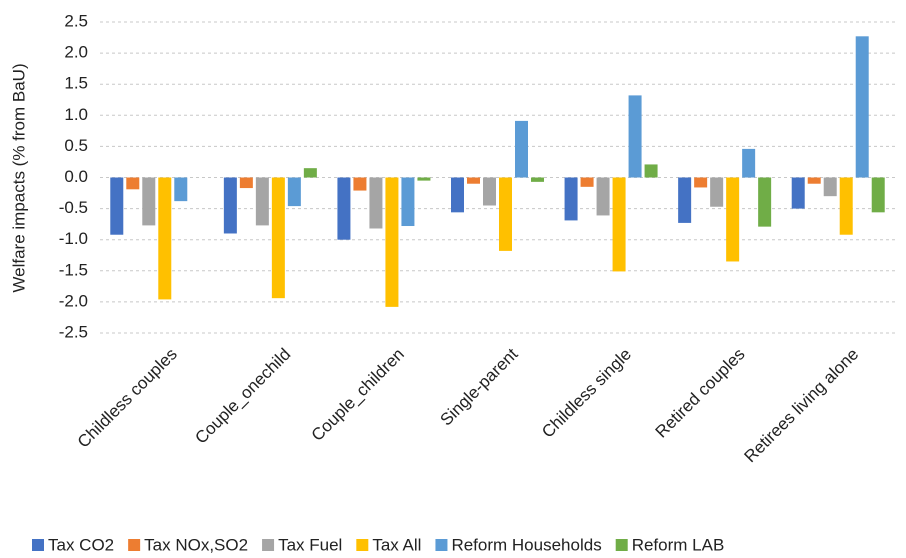 The width and height of the screenshot is (906, 558). What do you see at coordinates (127, 398) in the screenshot?
I see `x-tick-label: Childless couples` at bounding box center [127, 398].